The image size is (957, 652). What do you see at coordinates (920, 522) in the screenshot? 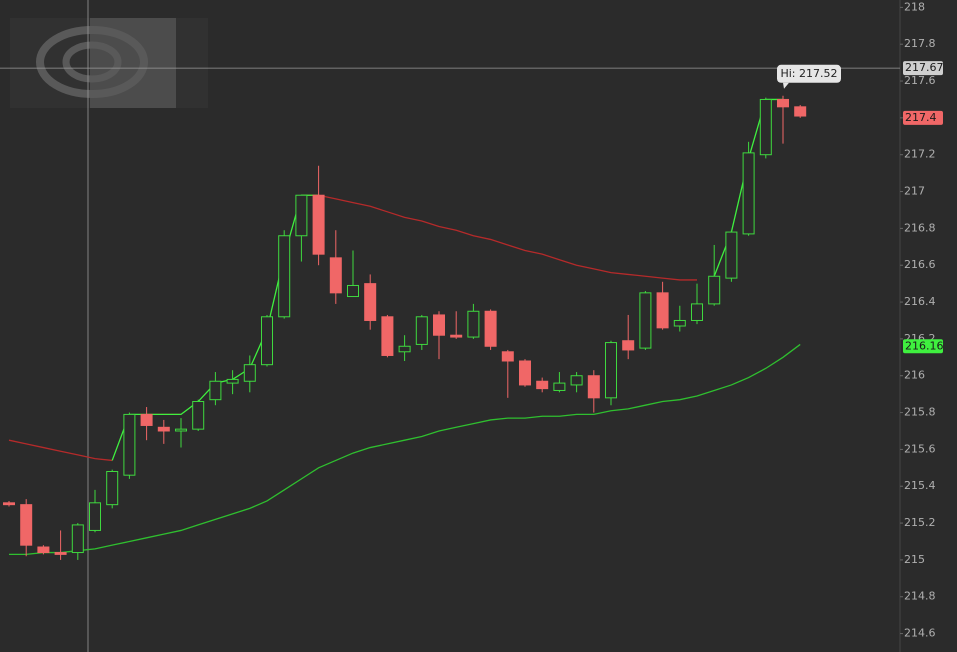
I see `y-tick-label: 215.2` at bounding box center [920, 522].